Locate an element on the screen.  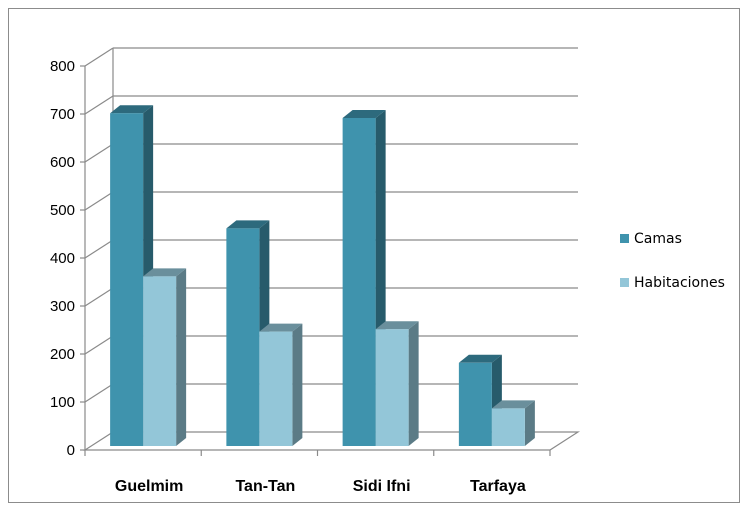
y-tick-label: 600 is located at coordinates (62, 162).